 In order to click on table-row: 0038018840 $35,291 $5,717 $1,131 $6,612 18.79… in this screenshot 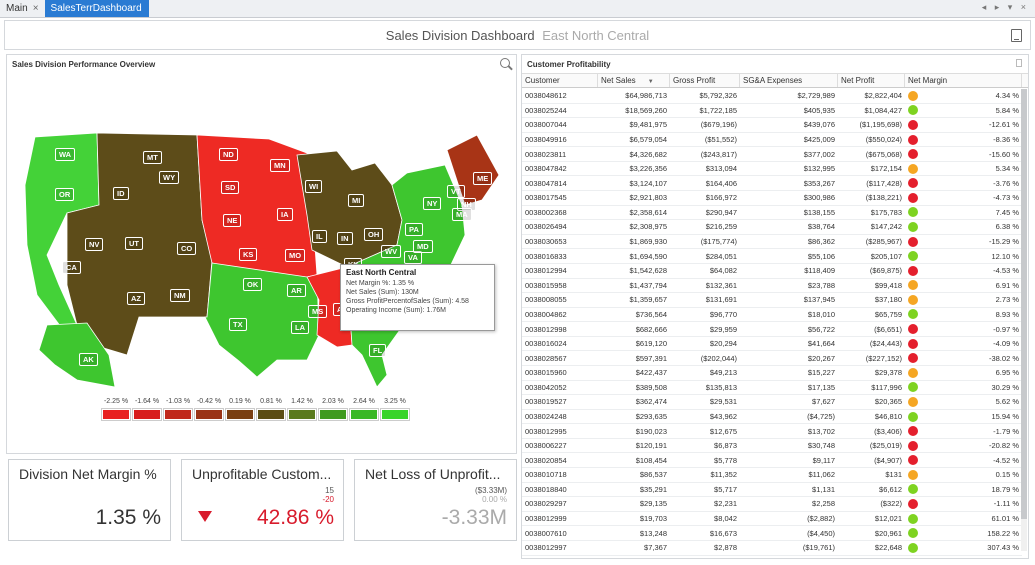, I will do `click(772, 490)`.